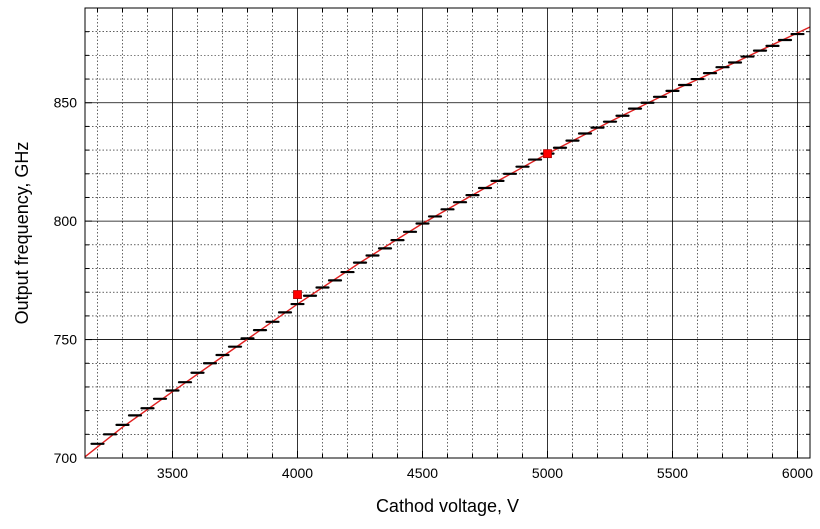  What do you see at coordinates (422, 473) in the screenshot?
I see `x-tick-label: 4500` at bounding box center [422, 473].